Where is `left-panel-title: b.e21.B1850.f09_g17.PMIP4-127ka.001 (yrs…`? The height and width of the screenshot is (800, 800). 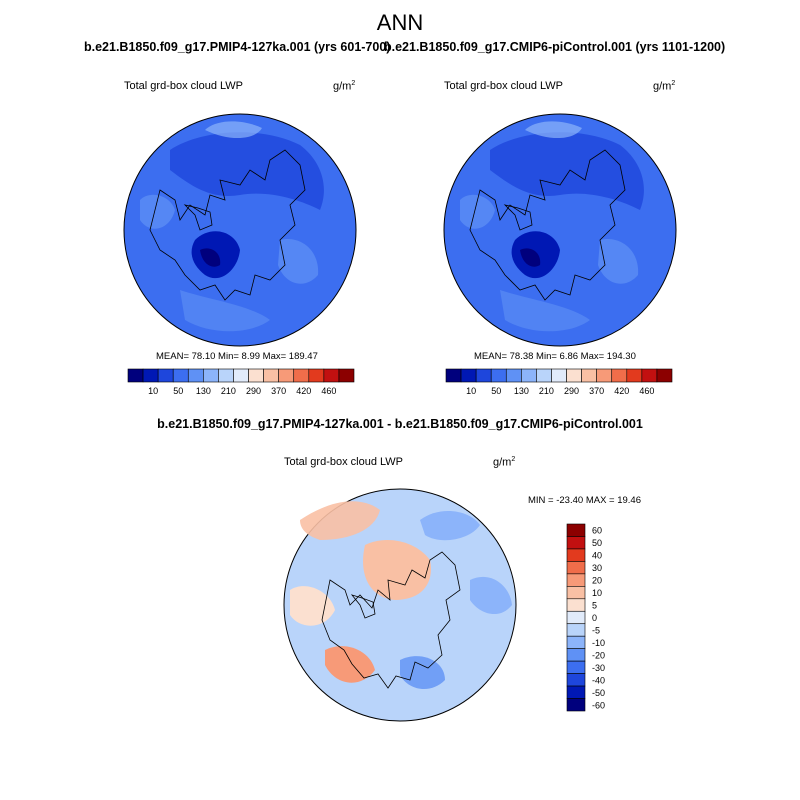
left-panel-title: b.e21.B1850.f09_g17.PMIP4-127ka.001 (yrs… is located at coordinates (237, 47).